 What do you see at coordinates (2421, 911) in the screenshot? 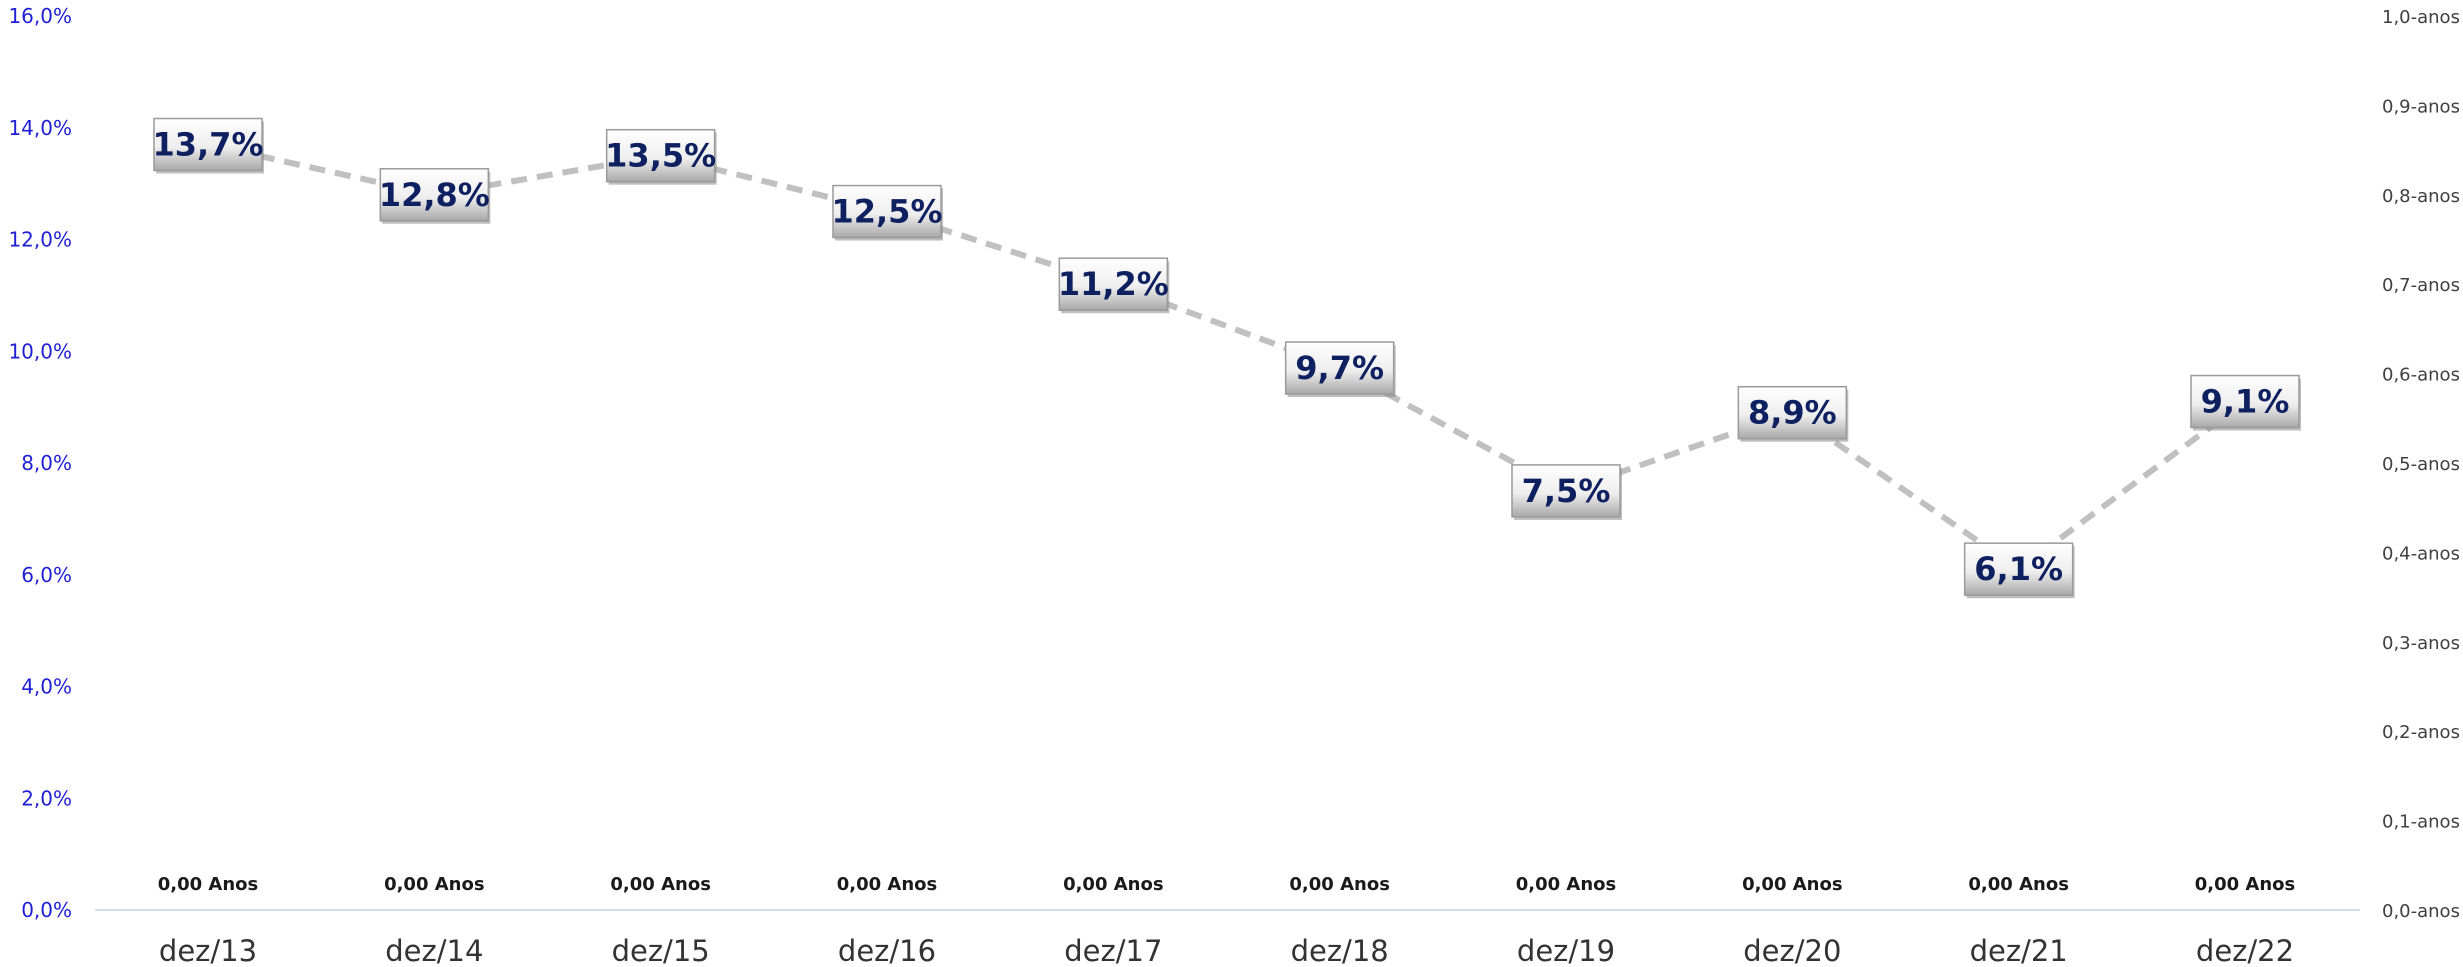
I see `right-axis-tick-label: 0,0-anos` at bounding box center [2421, 911].